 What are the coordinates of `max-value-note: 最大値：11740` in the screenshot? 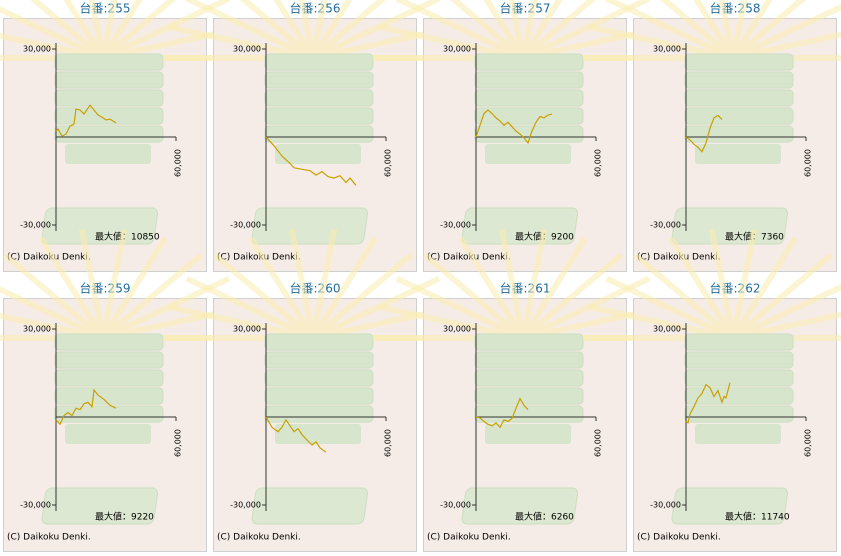 It's located at (757, 517).